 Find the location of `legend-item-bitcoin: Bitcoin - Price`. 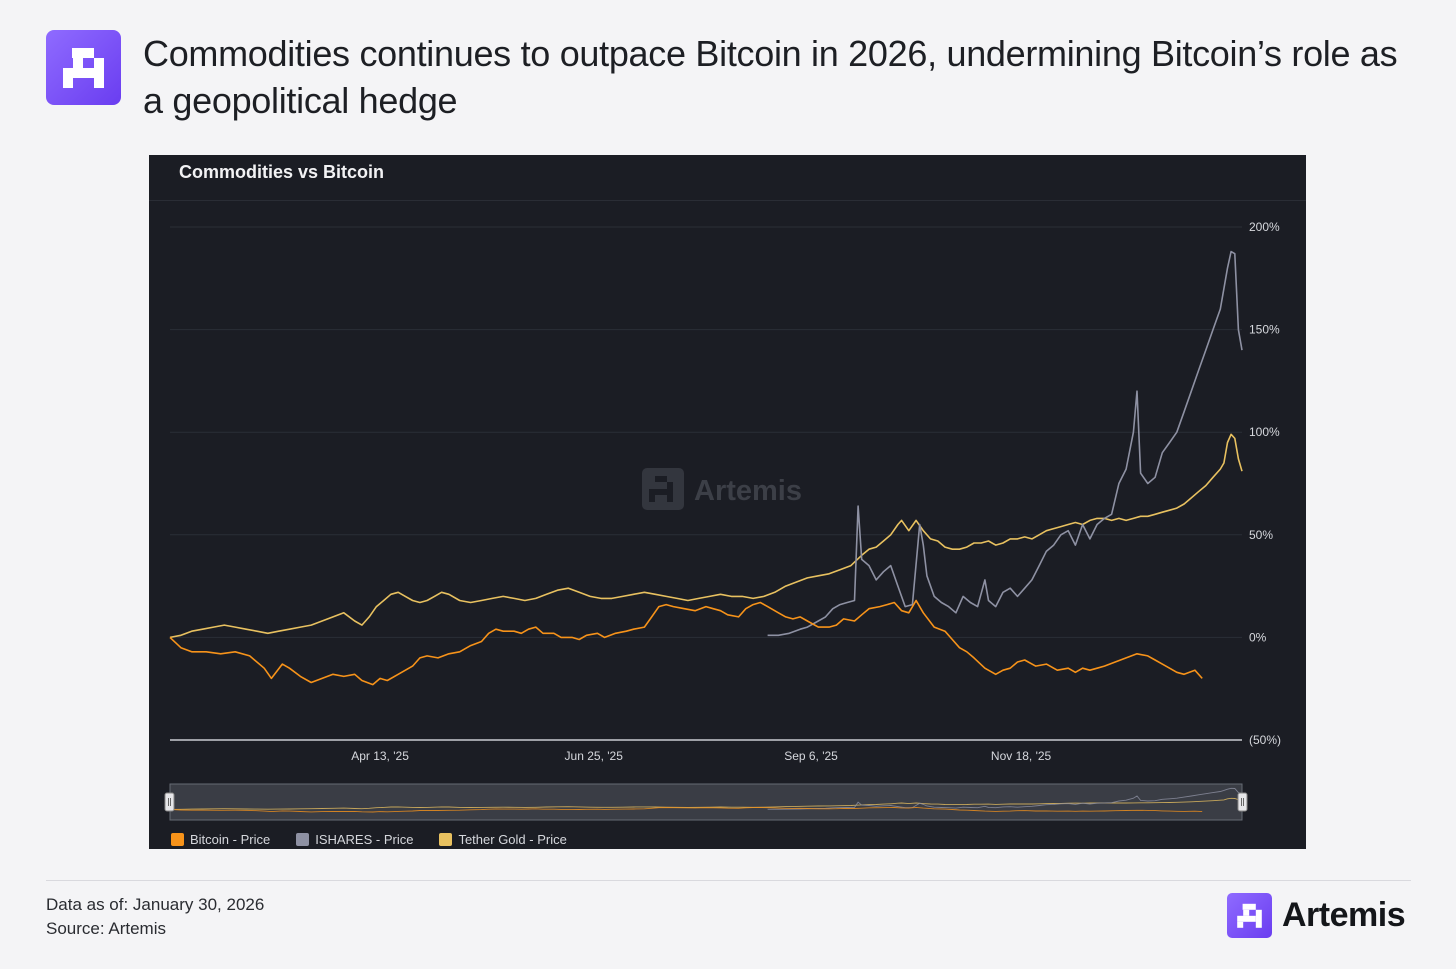

legend-item-bitcoin: Bitcoin - Price is located at coordinates (220, 839).